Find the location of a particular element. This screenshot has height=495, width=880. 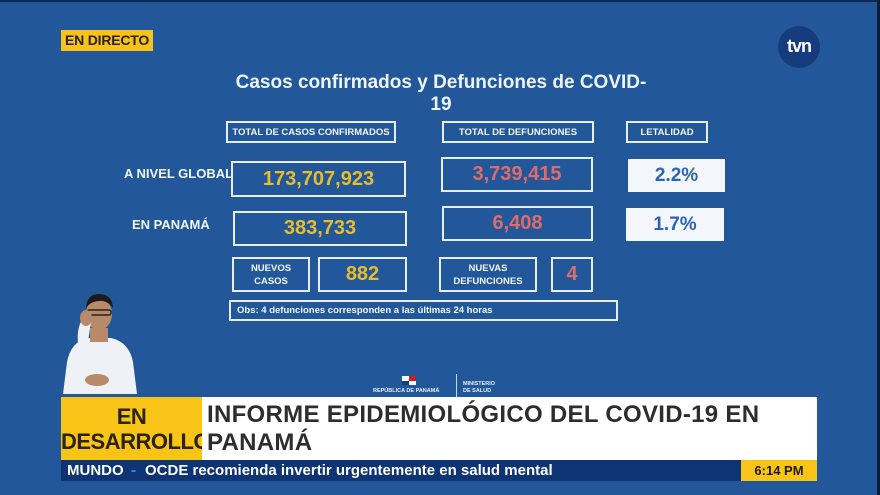

in-development-tag: EN DESARROLLO is located at coordinates (136, 428).